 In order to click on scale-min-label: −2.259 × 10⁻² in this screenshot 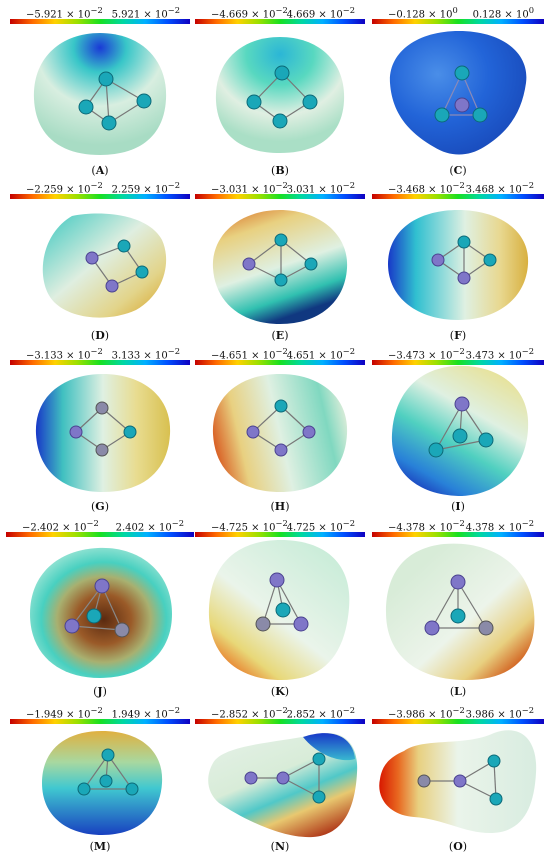, I will do `click(64, 188)`.